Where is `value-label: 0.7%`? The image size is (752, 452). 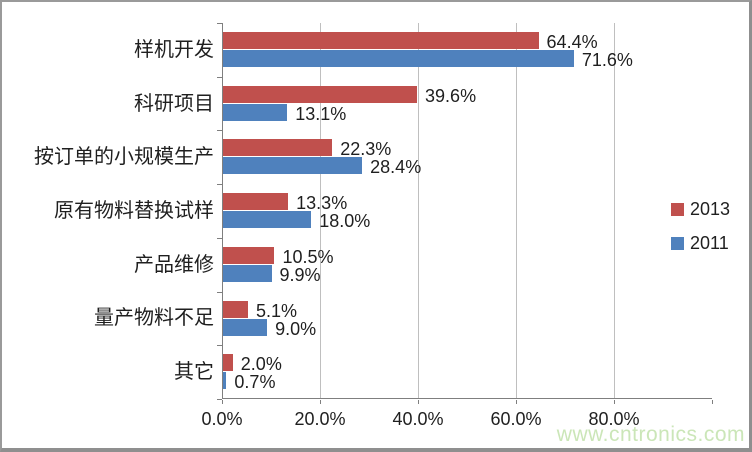 value-label: 0.7% is located at coordinates (255, 382).